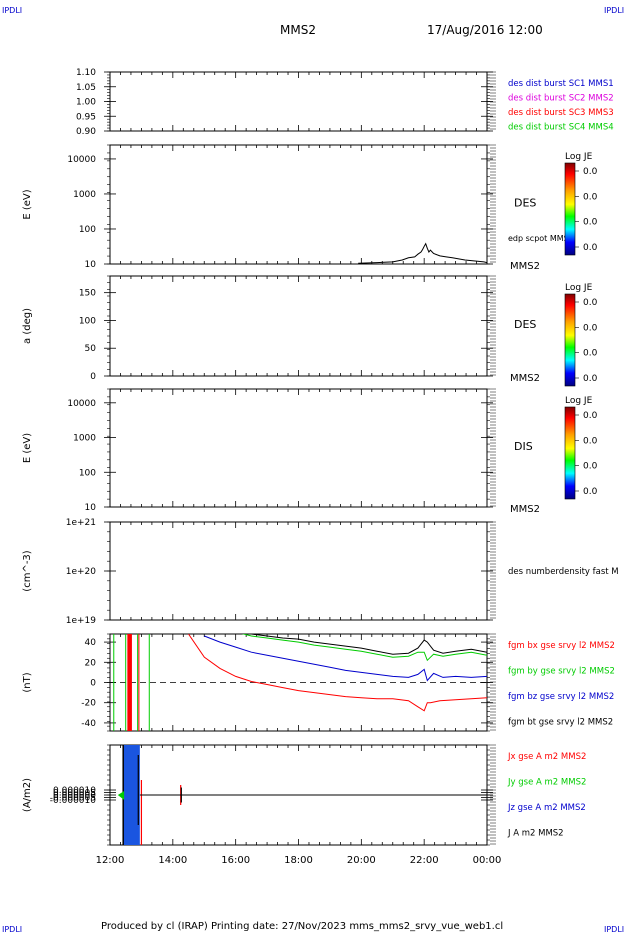 The width and height of the screenshot is (630, 934). I want to click on p4-ytick-label: 1000, so click(84, 439).